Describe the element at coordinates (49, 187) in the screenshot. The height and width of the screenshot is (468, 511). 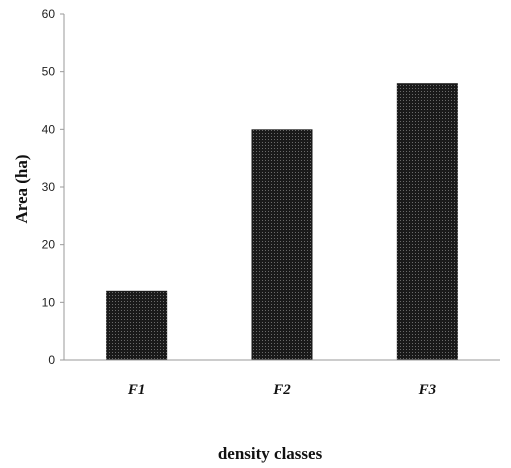
I see `y-tick-label: 30` at that location.